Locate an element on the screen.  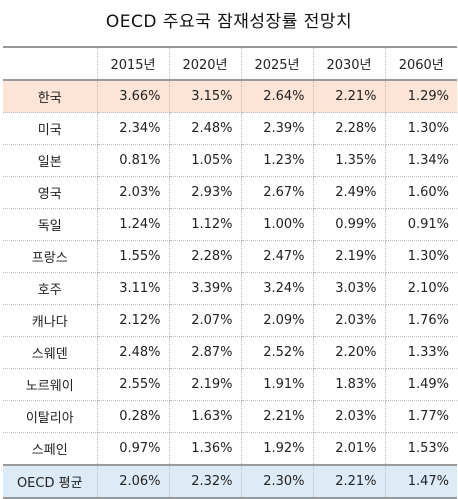
value-cell: 2.06% is located at coordinates (133, 481).